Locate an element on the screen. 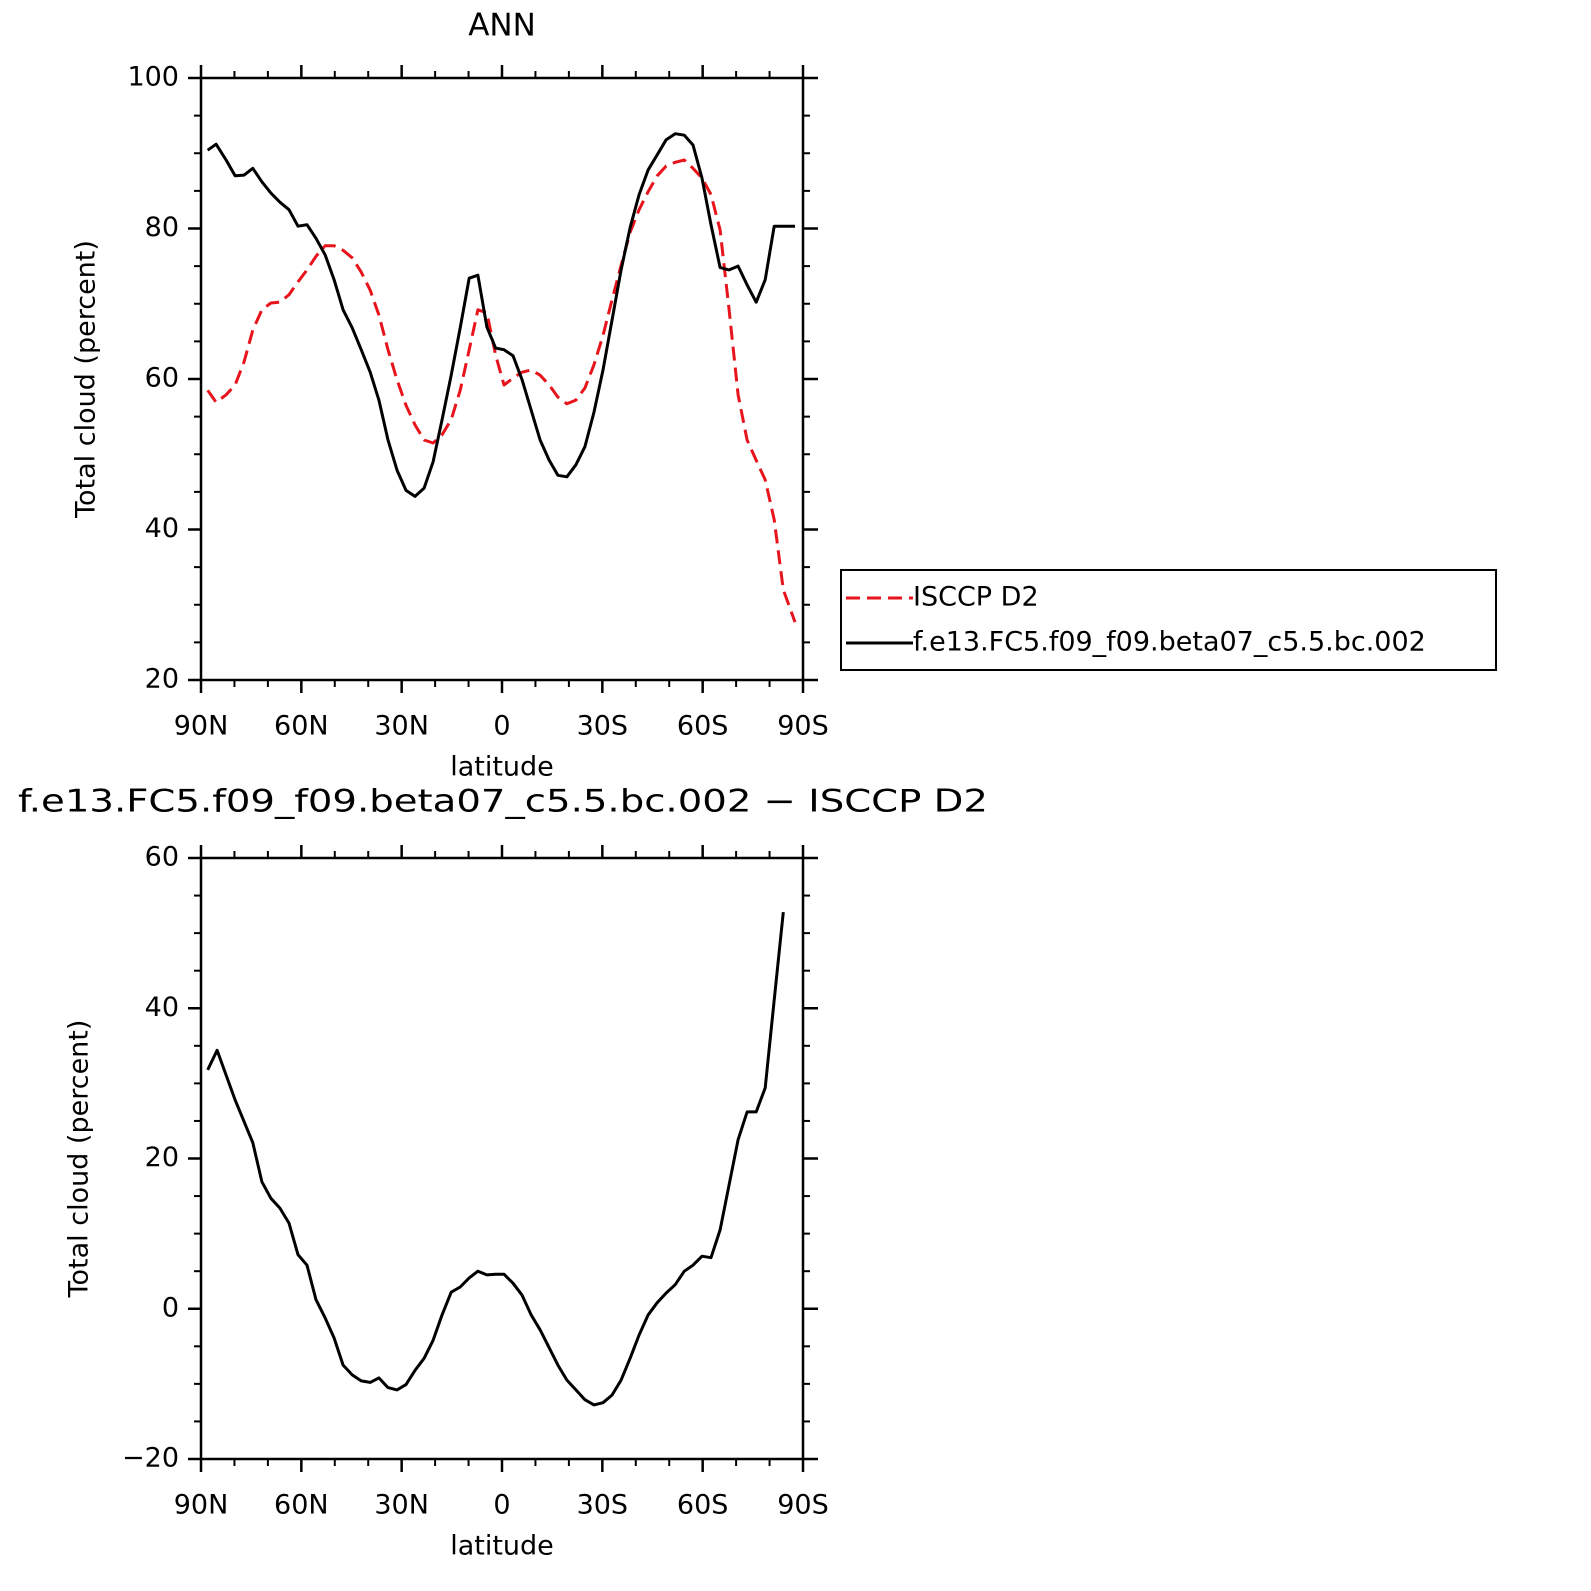  y-tick-label: 0 is located at coordinates (170, 1307).